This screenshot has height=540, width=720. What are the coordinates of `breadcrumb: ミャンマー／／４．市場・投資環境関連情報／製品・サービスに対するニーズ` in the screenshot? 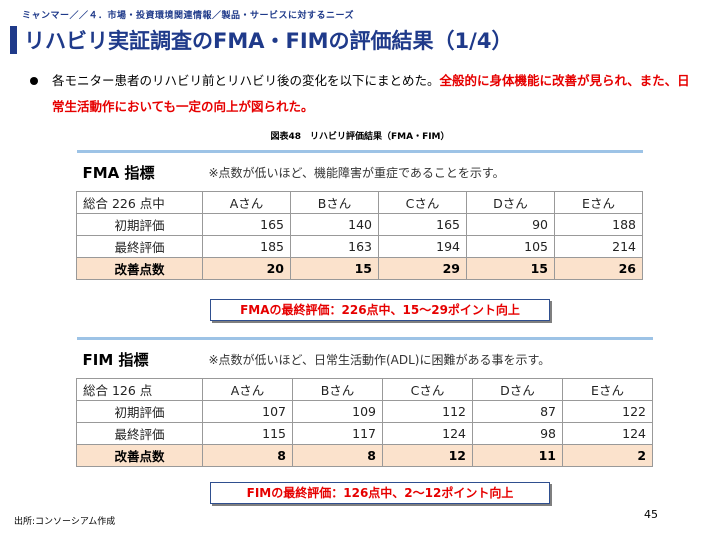 It's located at (188, 16).